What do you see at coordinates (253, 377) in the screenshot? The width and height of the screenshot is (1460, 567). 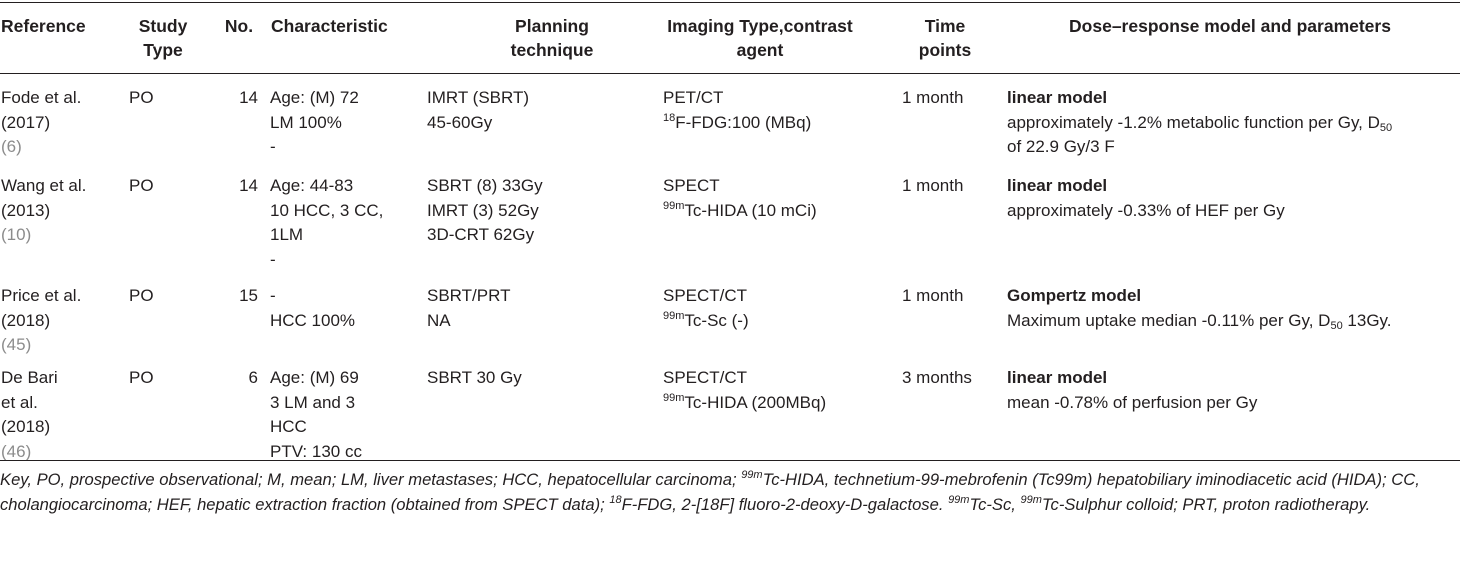 I see `table-row-4-no: 6` at bounding box center [253, 377].